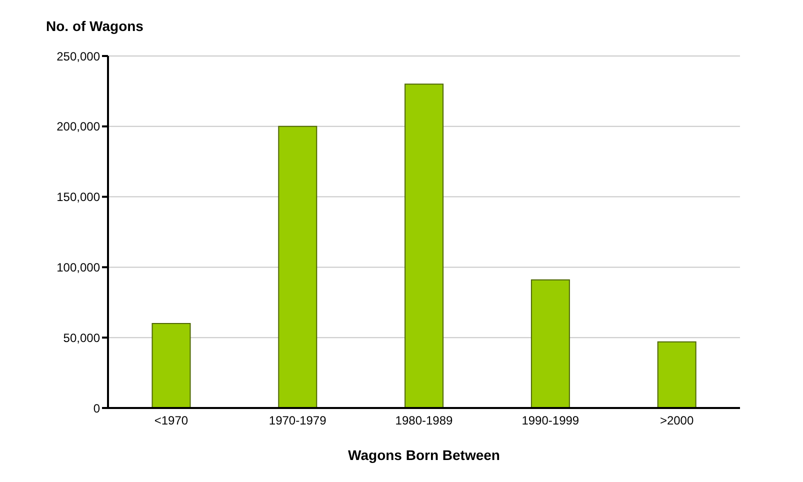 This screenshot has height=482, width=803. I want to click on x-tick-label: 1990-1999, so click(551, 421).